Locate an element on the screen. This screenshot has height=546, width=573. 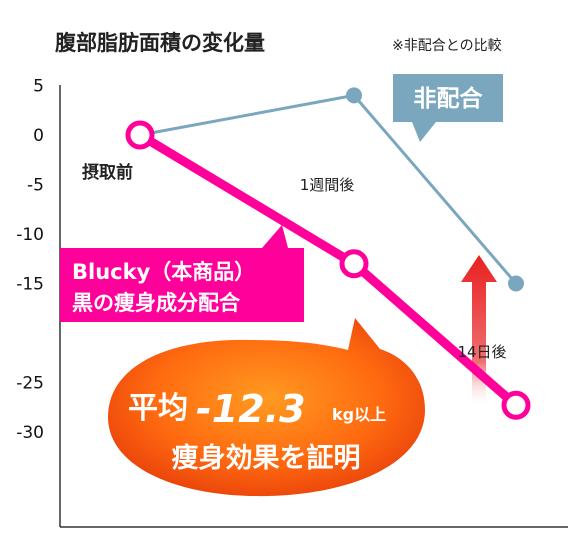
control-series-name: 非配合 is located at coordinates (449, 98).